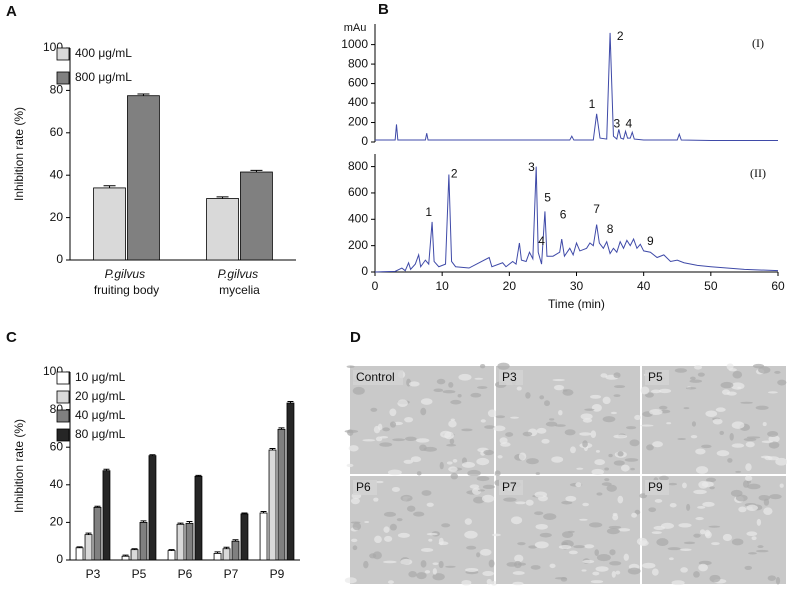 This screenshot has height=605, width=787. I want to click on y-tick-label: 20, so click(57, 522).